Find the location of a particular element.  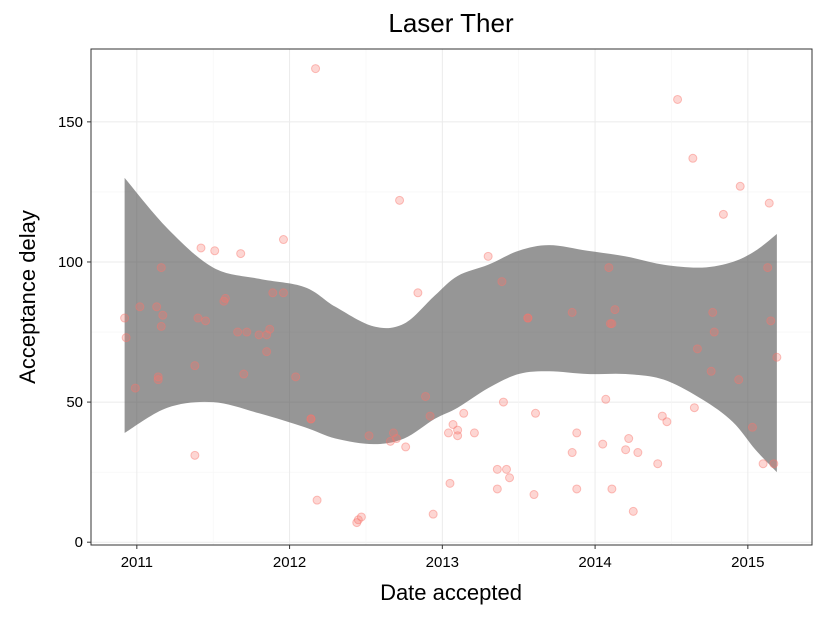

x-axis: 2011 2012 2013 2014 2015 is located at coordinates (443, 558).